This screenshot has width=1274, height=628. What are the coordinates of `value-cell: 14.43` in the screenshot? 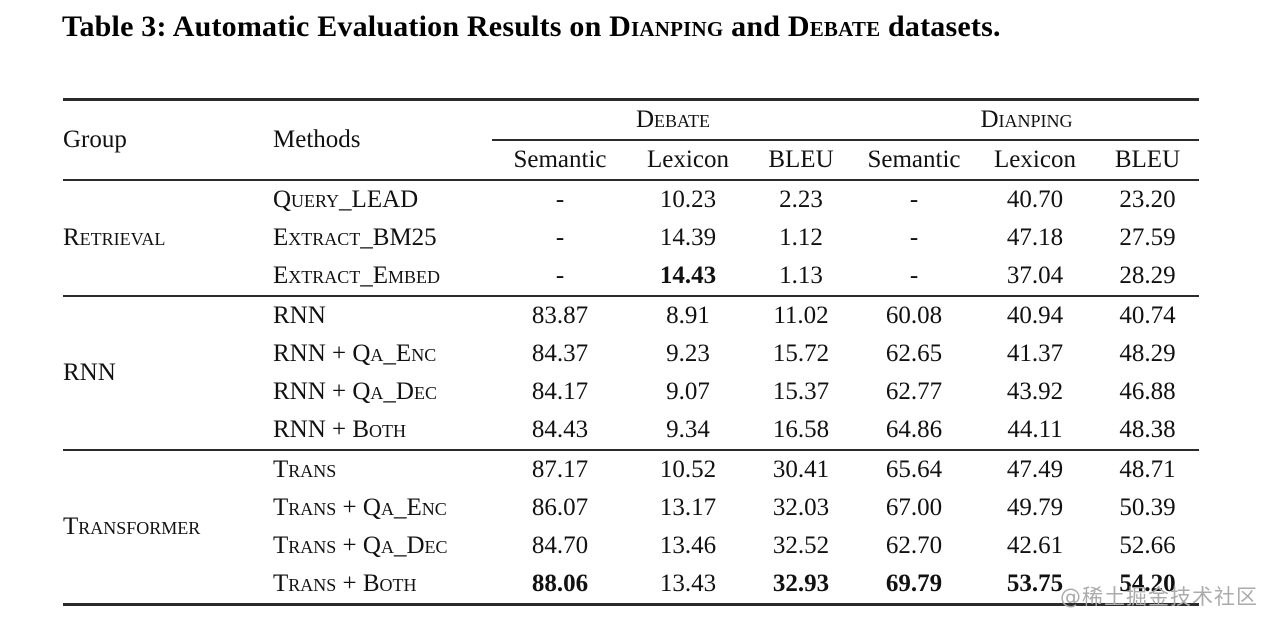 It's located at (688, 275).